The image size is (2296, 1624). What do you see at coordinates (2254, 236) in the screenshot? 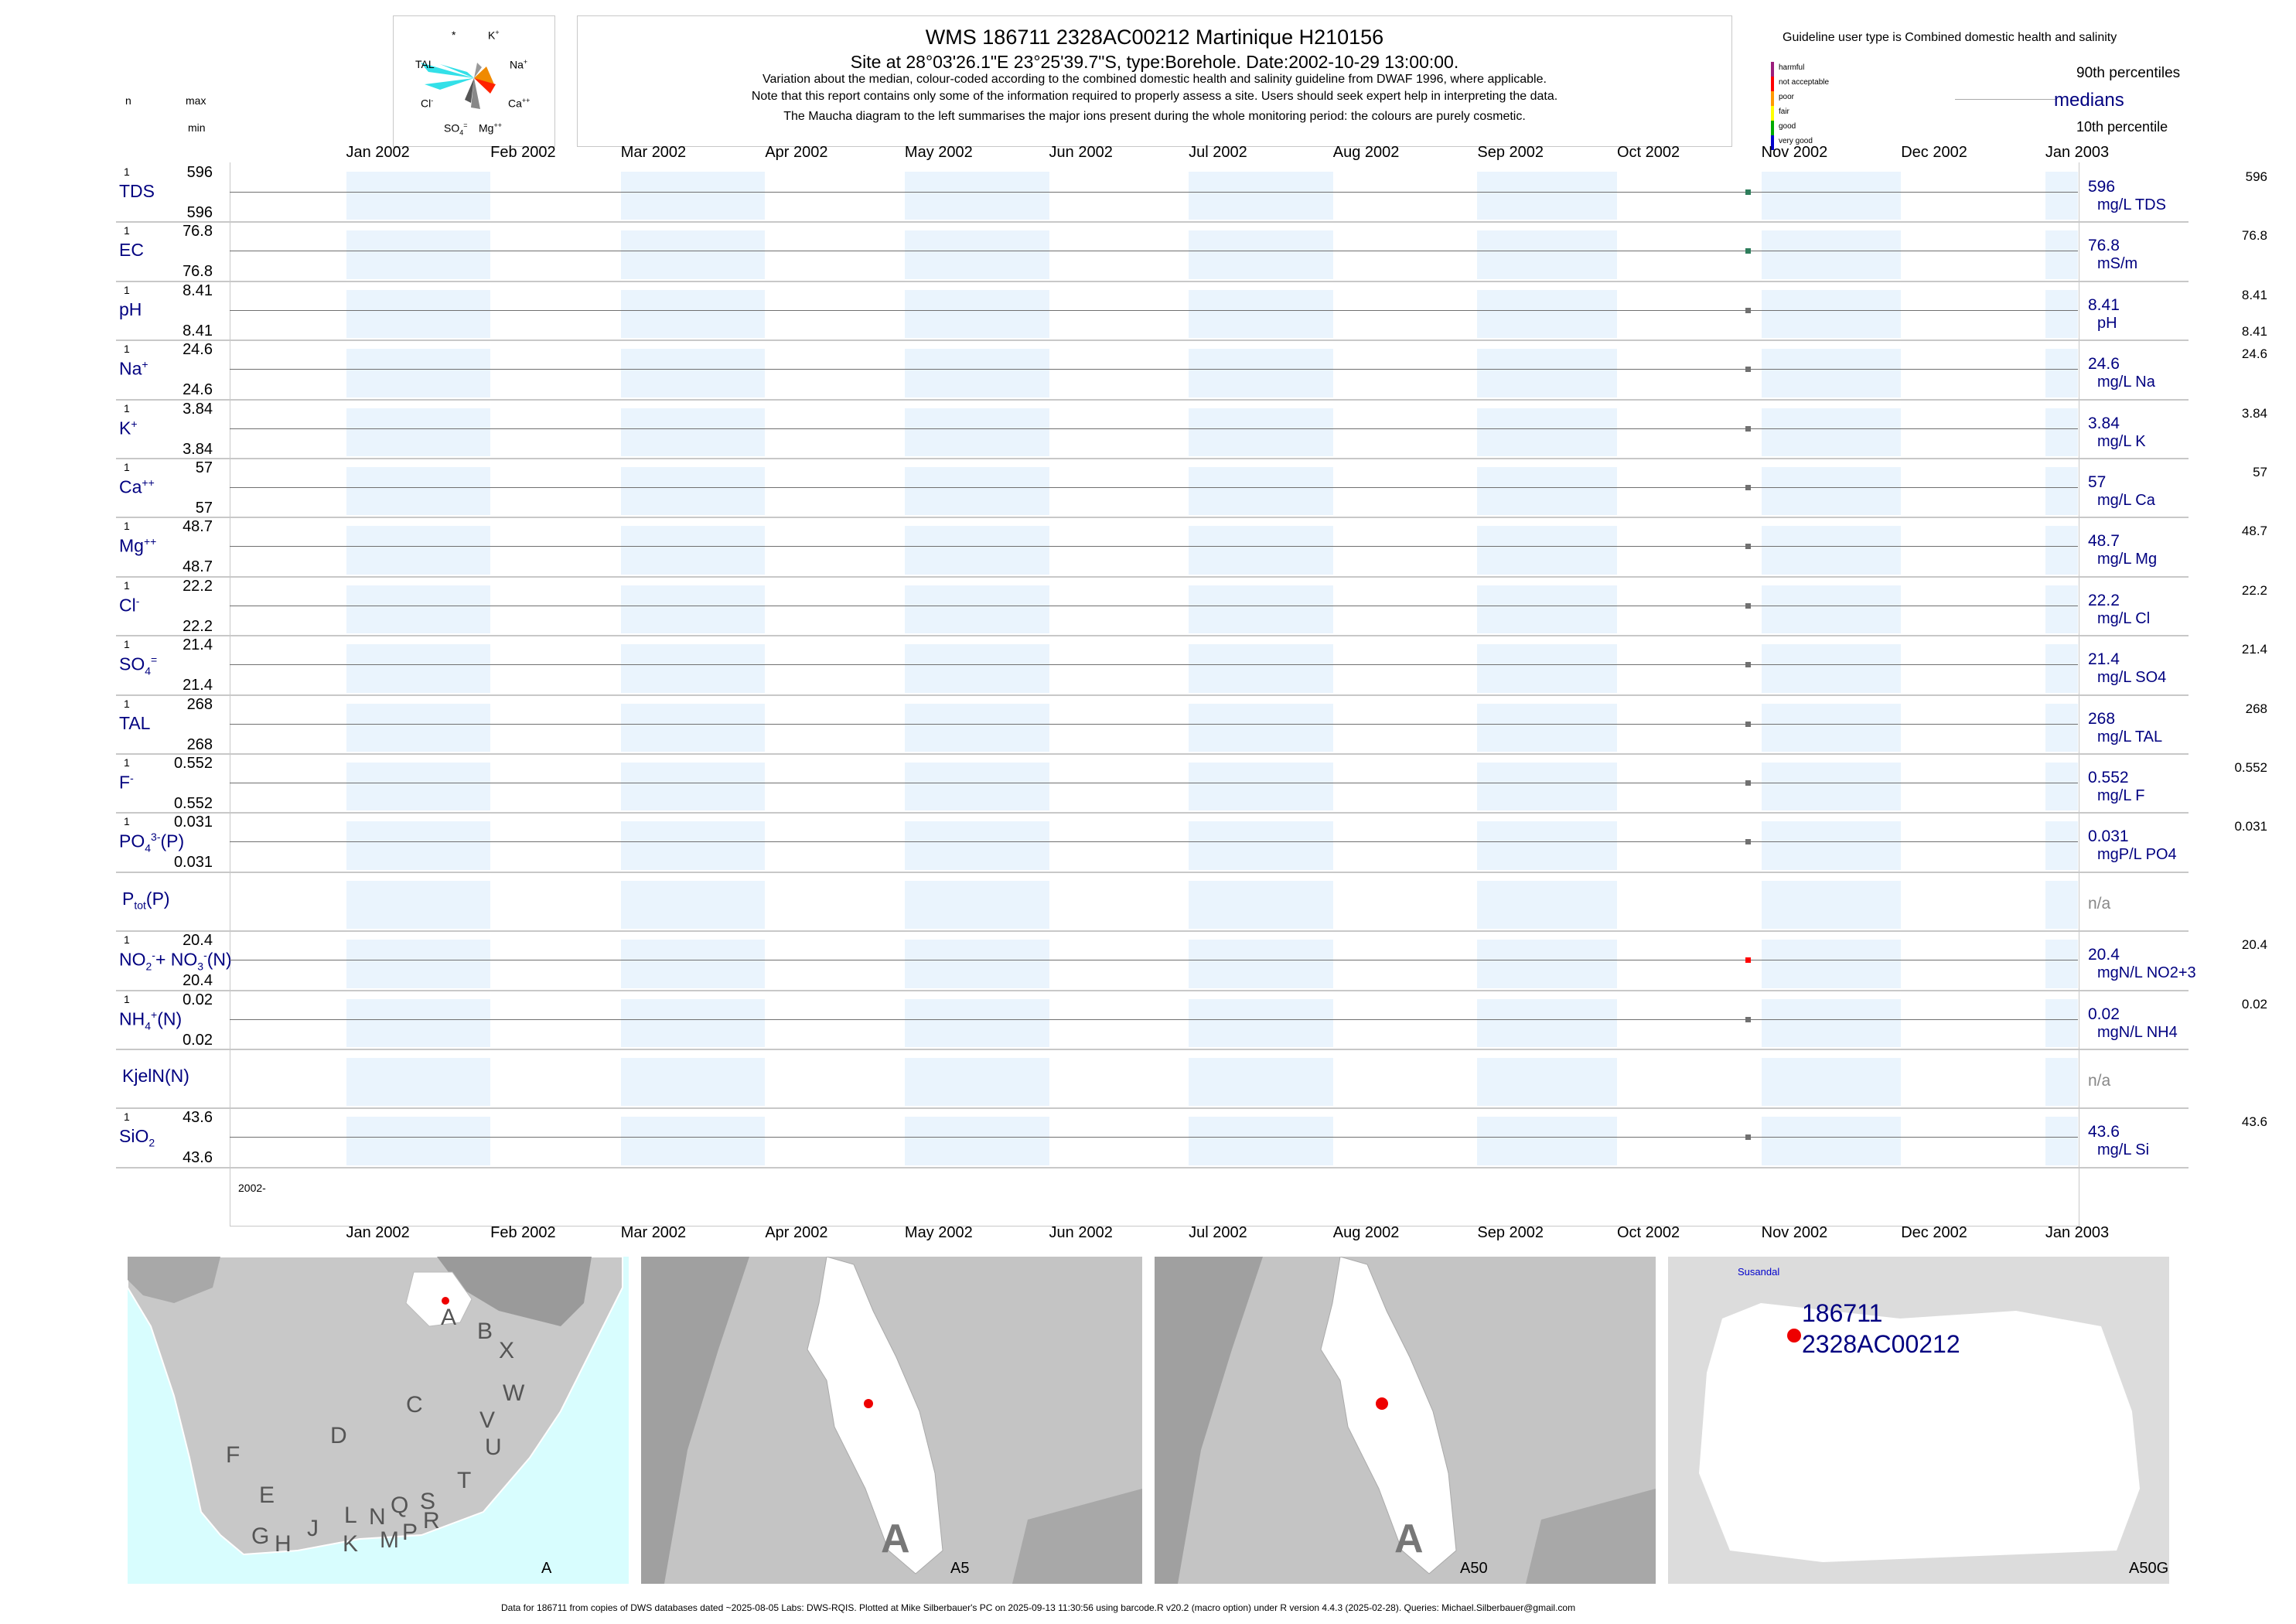
I see `p90-value: 76.8` at bounding box center [2254, 236].